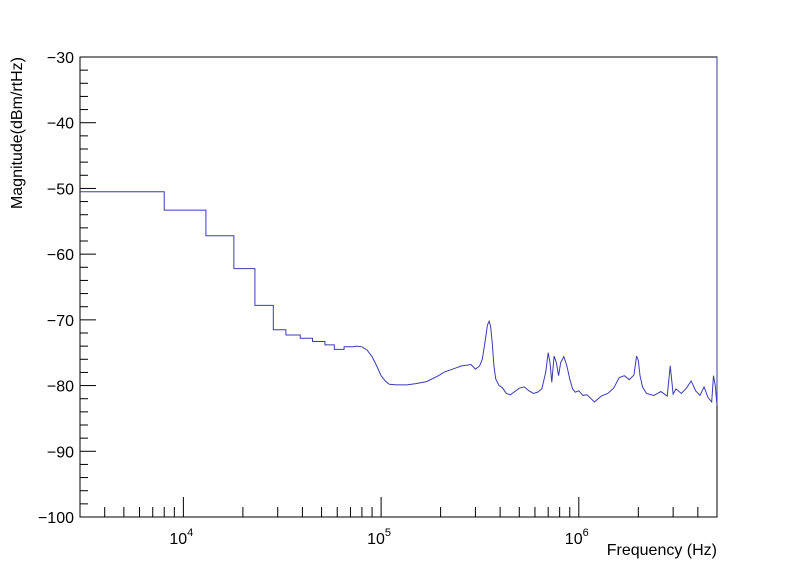  Describe the element at coordinates (60, 255) in the screenshot. I see `y-tick-label: −60` at that location.